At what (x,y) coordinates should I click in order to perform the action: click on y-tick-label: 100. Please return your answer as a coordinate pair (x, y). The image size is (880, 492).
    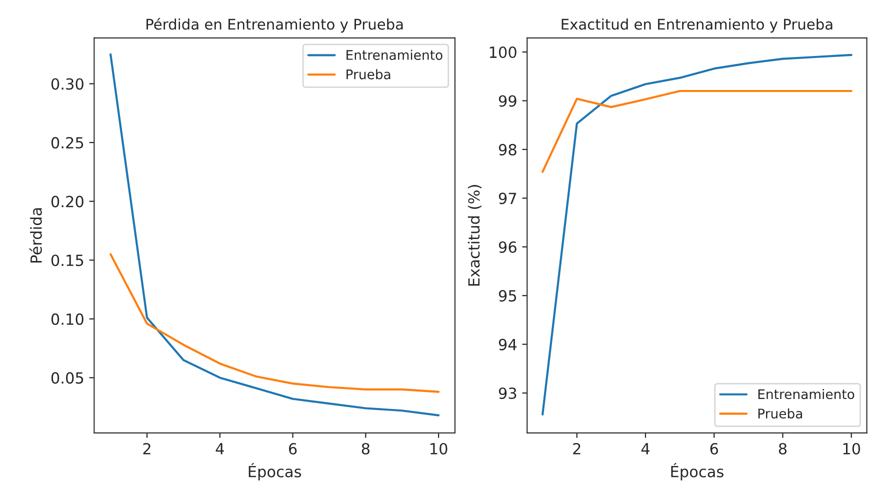
    Looking at the image, I should click on (503, 52).